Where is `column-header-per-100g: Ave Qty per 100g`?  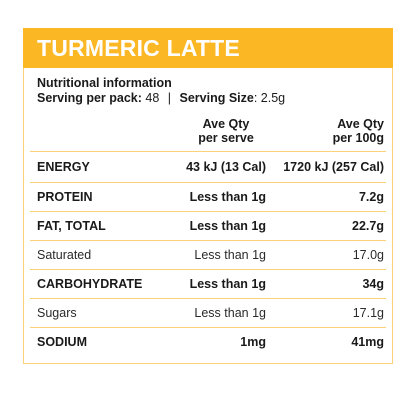 column-header-per-100g: Ave Qty per 100g is located at coordinates (344, 131).